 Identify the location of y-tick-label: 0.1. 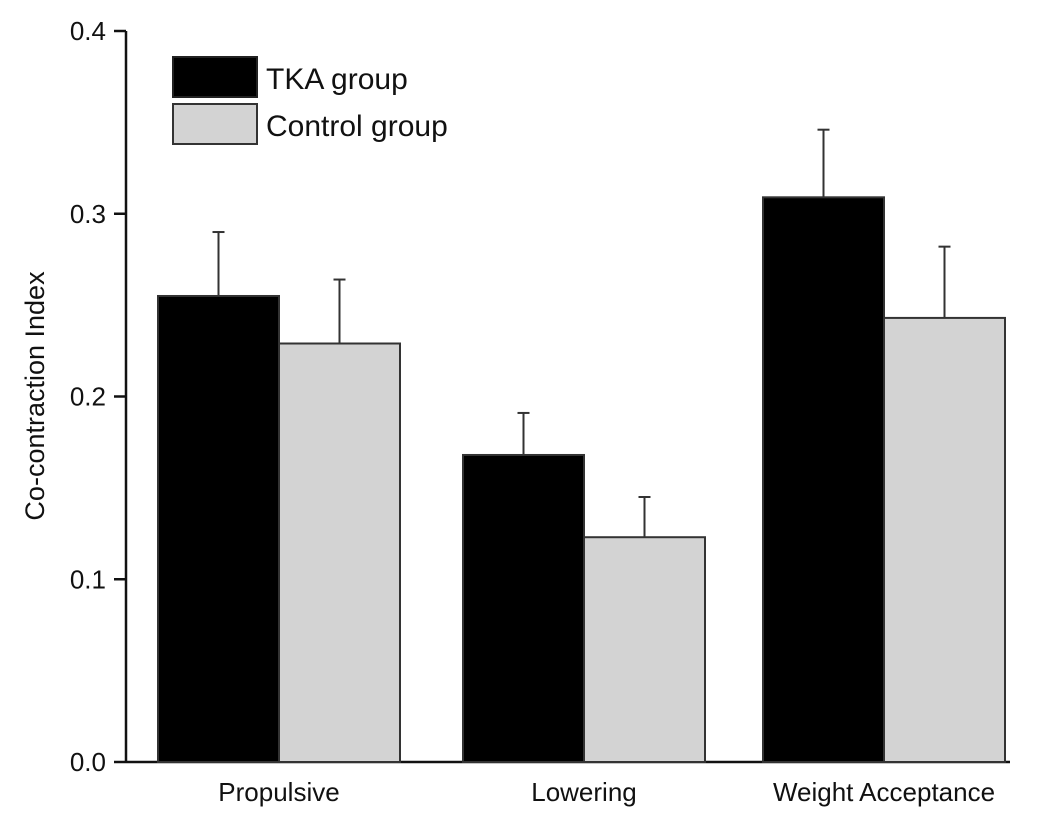
(88, 579).